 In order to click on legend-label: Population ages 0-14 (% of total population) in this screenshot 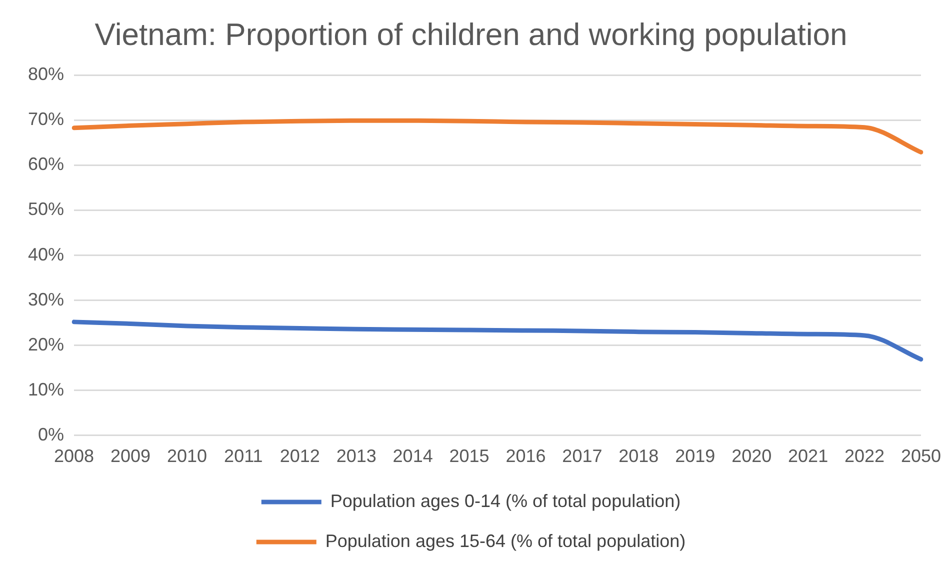, I will do `click(505, 500)`.